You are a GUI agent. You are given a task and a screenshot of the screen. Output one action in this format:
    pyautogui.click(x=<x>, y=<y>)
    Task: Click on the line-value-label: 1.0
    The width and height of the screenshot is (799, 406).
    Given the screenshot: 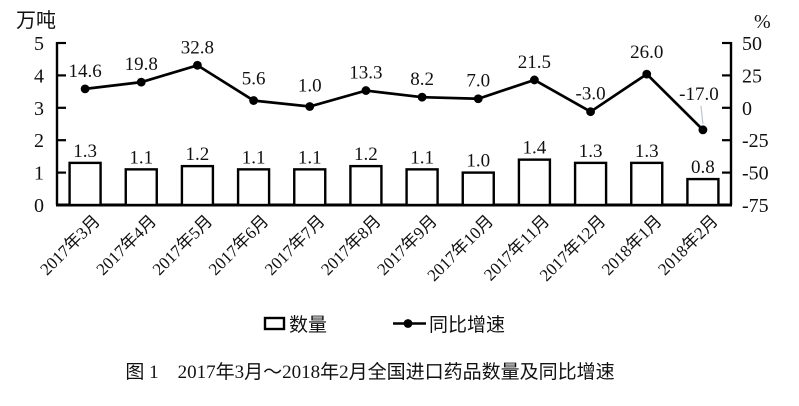 What is the action you would take?
    pyautogui.click(x=310, y=86)
    